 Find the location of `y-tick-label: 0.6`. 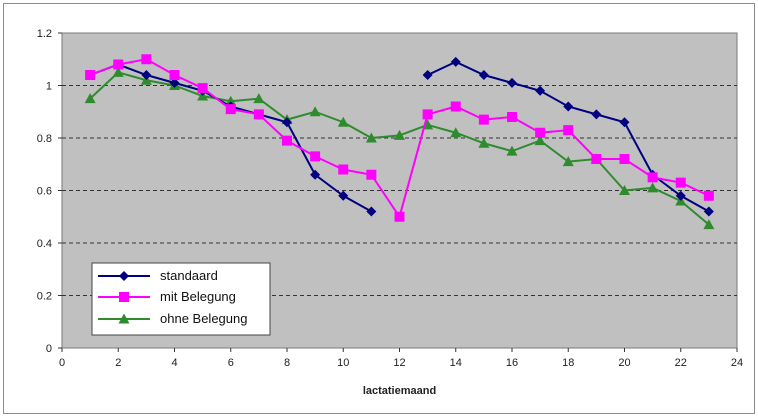

y-tick-label: 0.6 is located at coordinates (44, 192).